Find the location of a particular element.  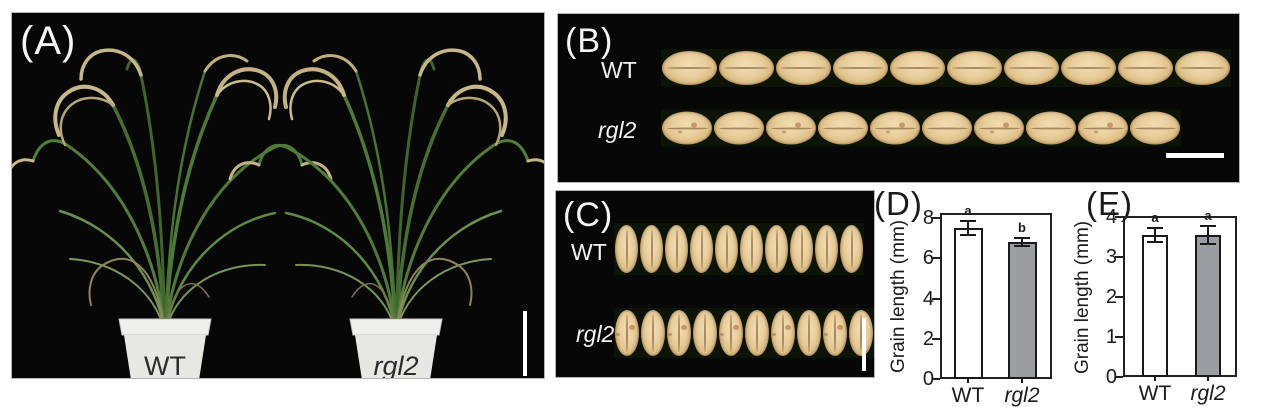

y-tick-label: 6 is located at coordinates (928, 258).